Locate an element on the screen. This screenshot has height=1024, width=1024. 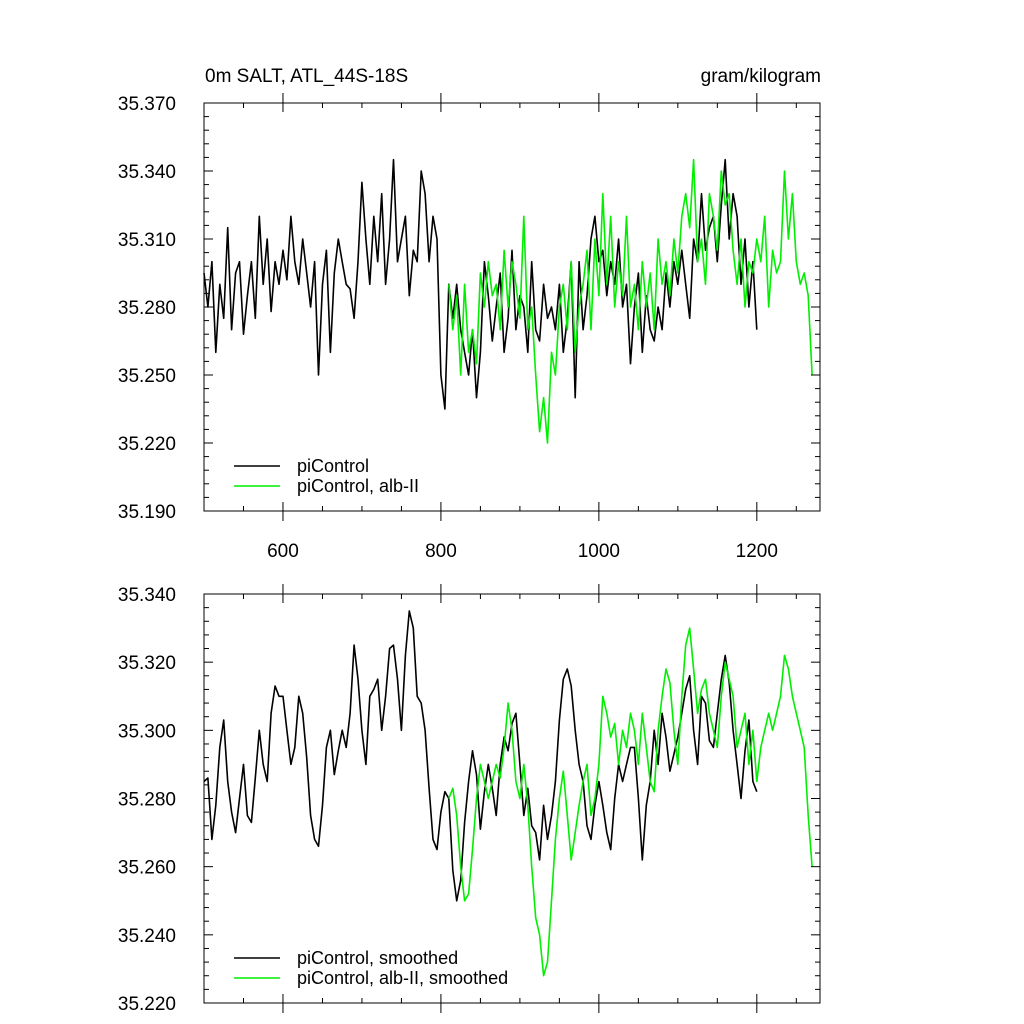
x-tick-label: 800 is located at coordinates (441, 551).